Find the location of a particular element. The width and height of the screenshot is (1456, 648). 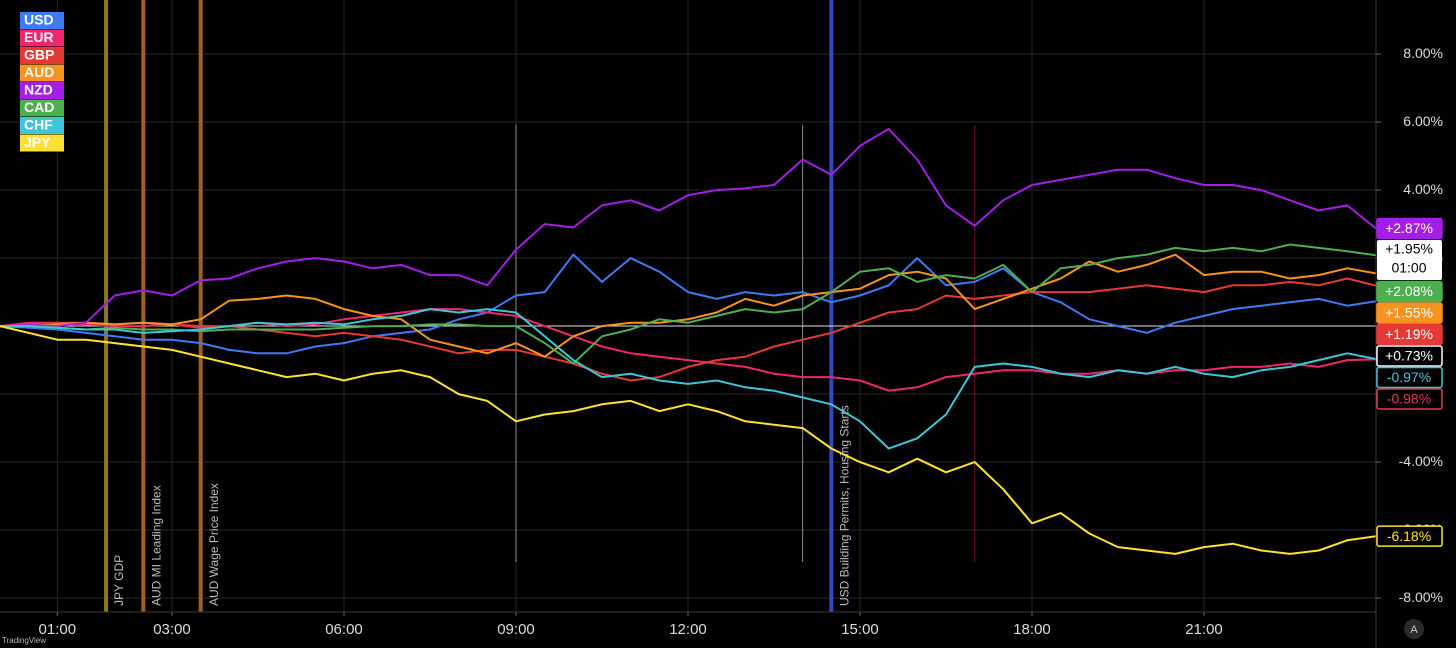

price-badge is located at coordinates (1409, 259).